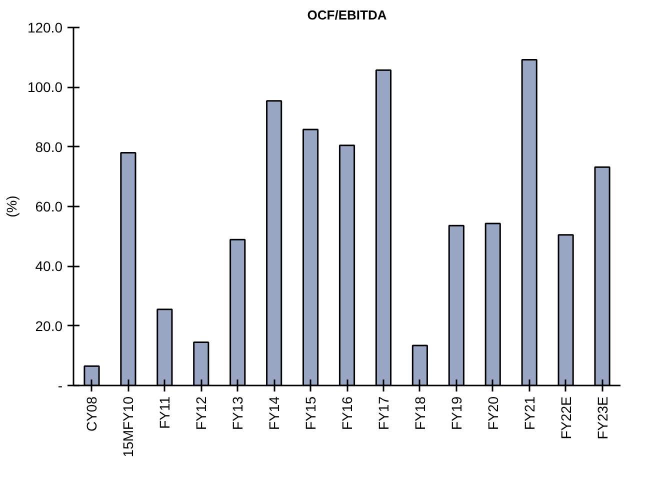 Image resolution: width=672 pixels, height=482 pixels. I want to click on y-tick-label: 20.0, so click(49, 326).